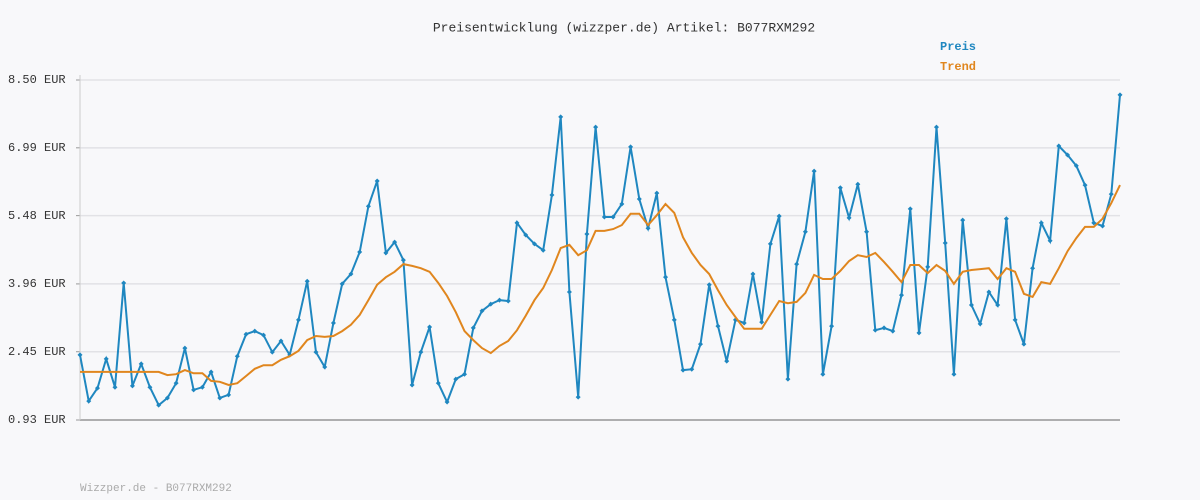 This screenshot has height=500, width=1200. Describe the element at coordinates (37, 216) in the screenshot. I see `y-tick-label: 5.48 EUR` at that location.